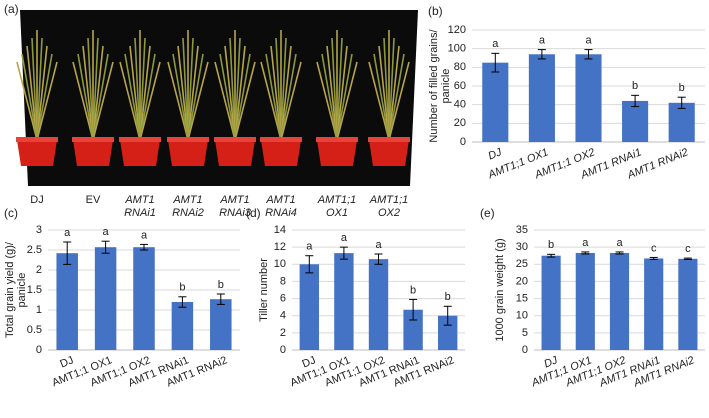 Image resolution: width=709 pixels, height=418 pixels. What do you see at coordinates (39, 310) in the screenshot?
I see `y-tick-label: 1` at bounding box center [39, 310].